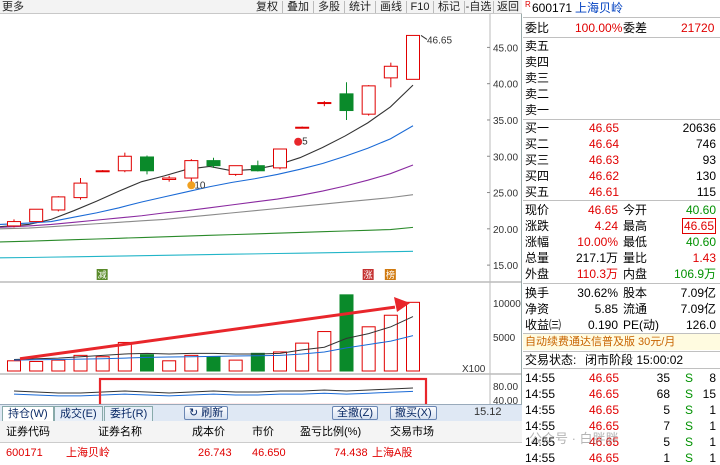 The image size is (720, 465). What do you see at coordinates (635, 242) in the screenshot?
I see `stat-label: 最低` at bounding box center [635, 242].